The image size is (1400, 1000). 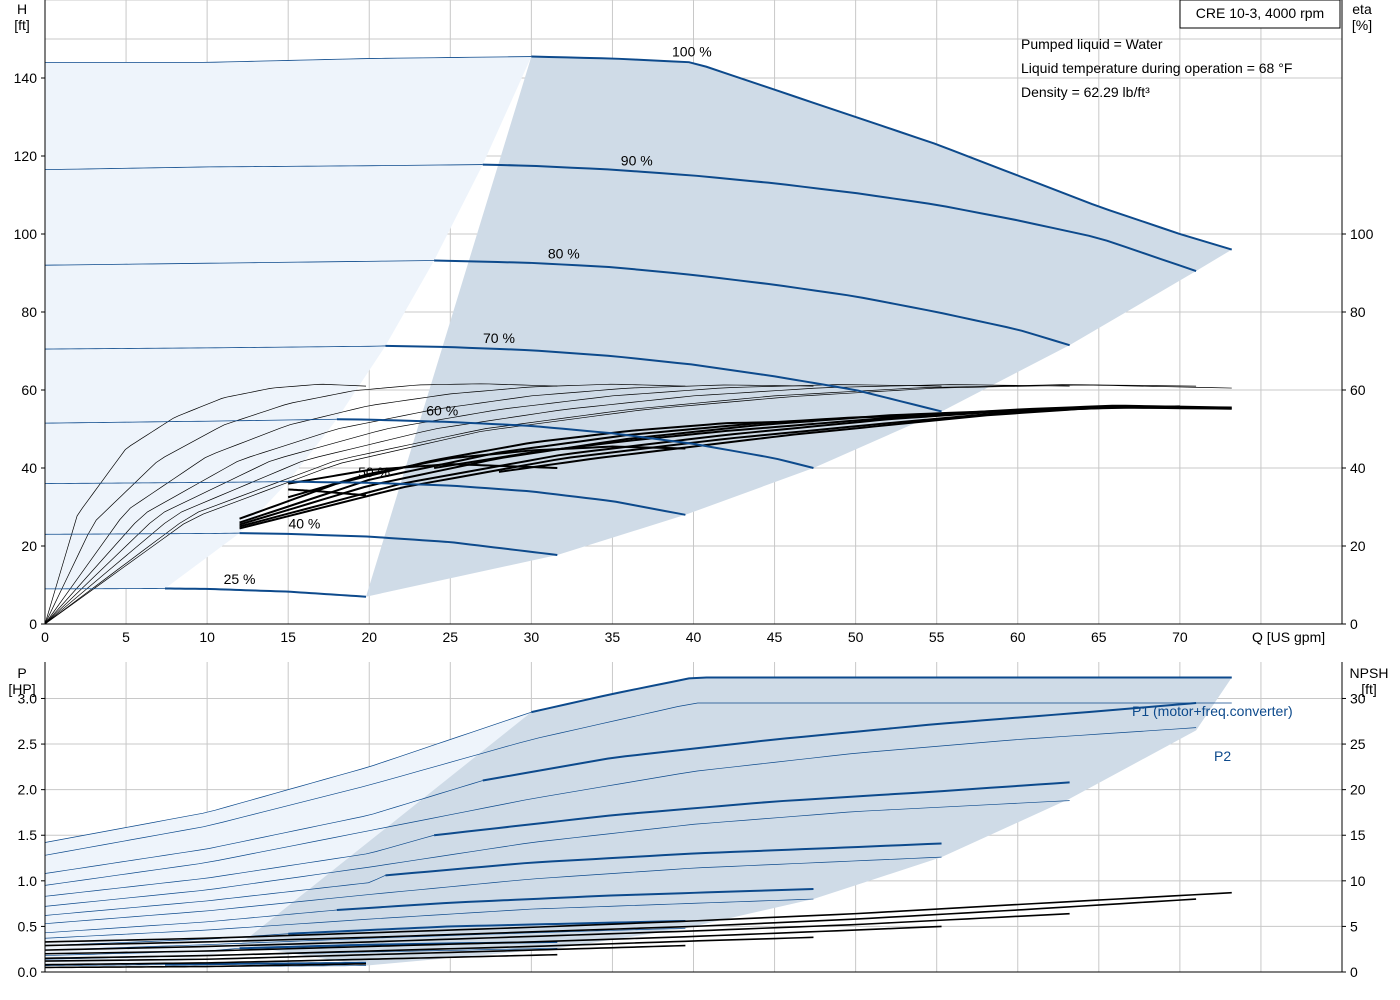 I want to click on npsh-tick-label: 10, so click(x=1358, y=881).